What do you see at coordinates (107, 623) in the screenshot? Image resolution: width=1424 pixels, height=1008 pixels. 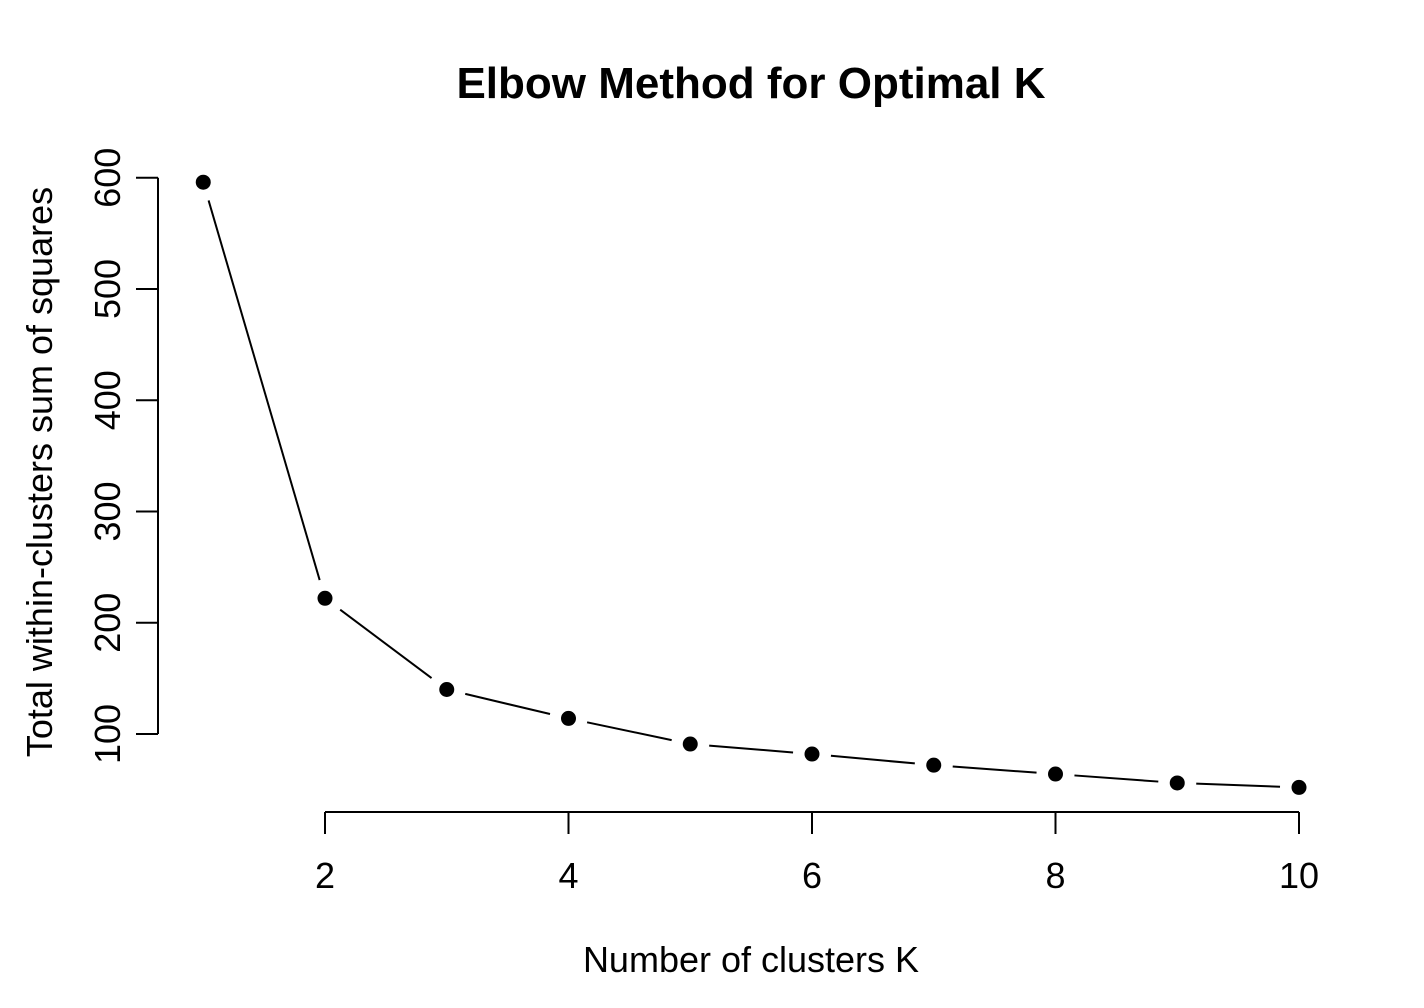 I see `y-tick-label: 200` at bounding box center [107, 623].